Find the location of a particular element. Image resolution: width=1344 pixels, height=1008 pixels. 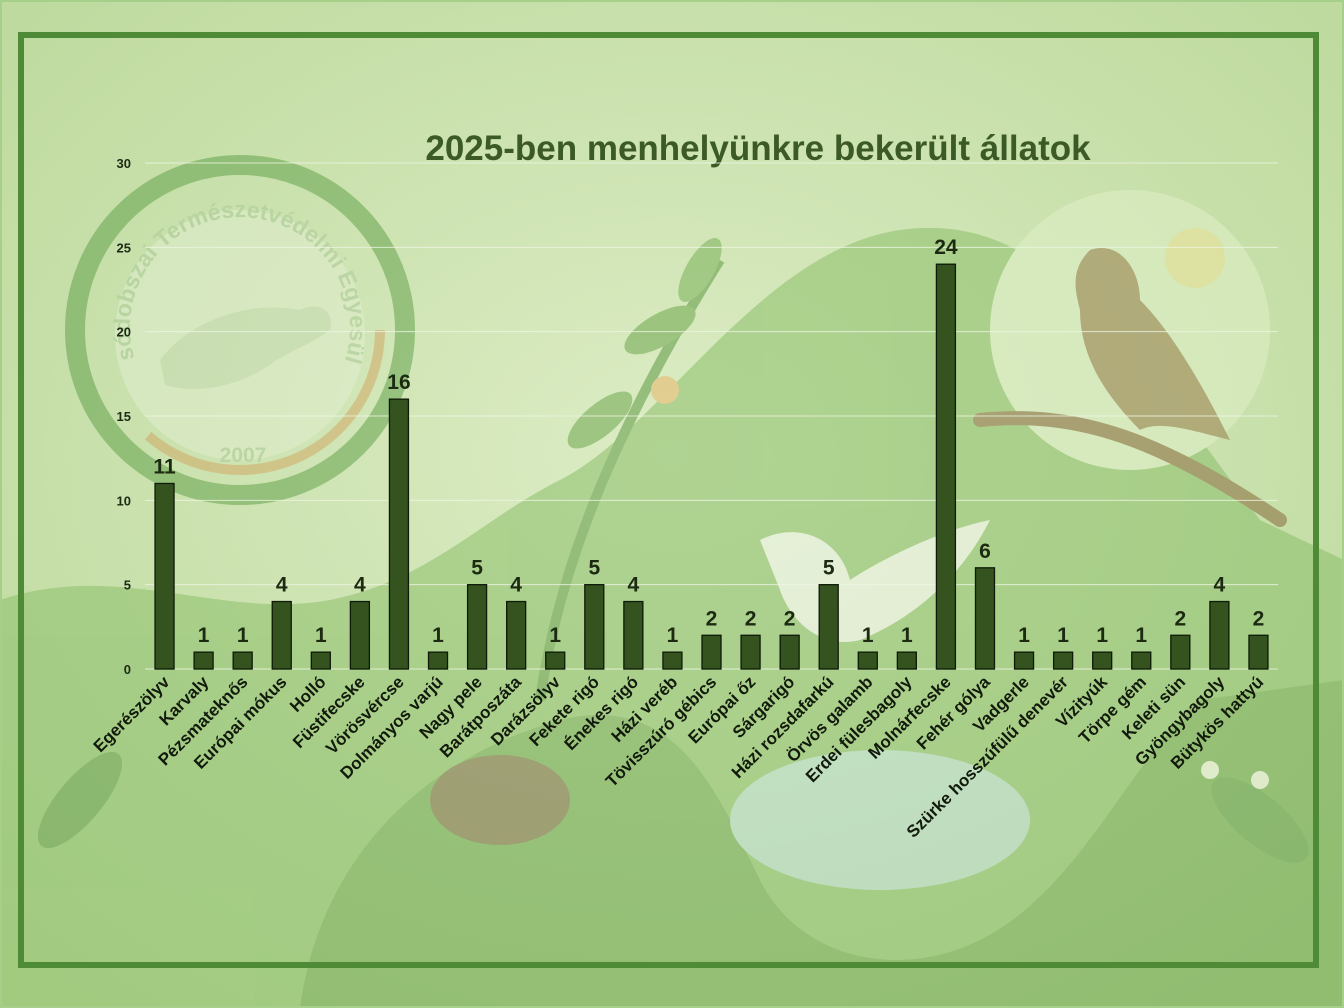

data-label: 11 is located at coordinates (164, 466).